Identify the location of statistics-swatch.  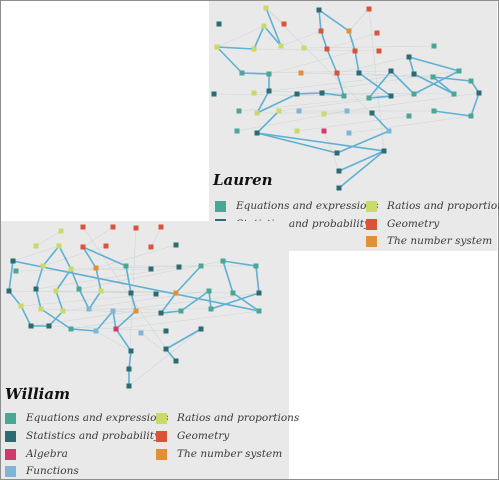
(10, 436).